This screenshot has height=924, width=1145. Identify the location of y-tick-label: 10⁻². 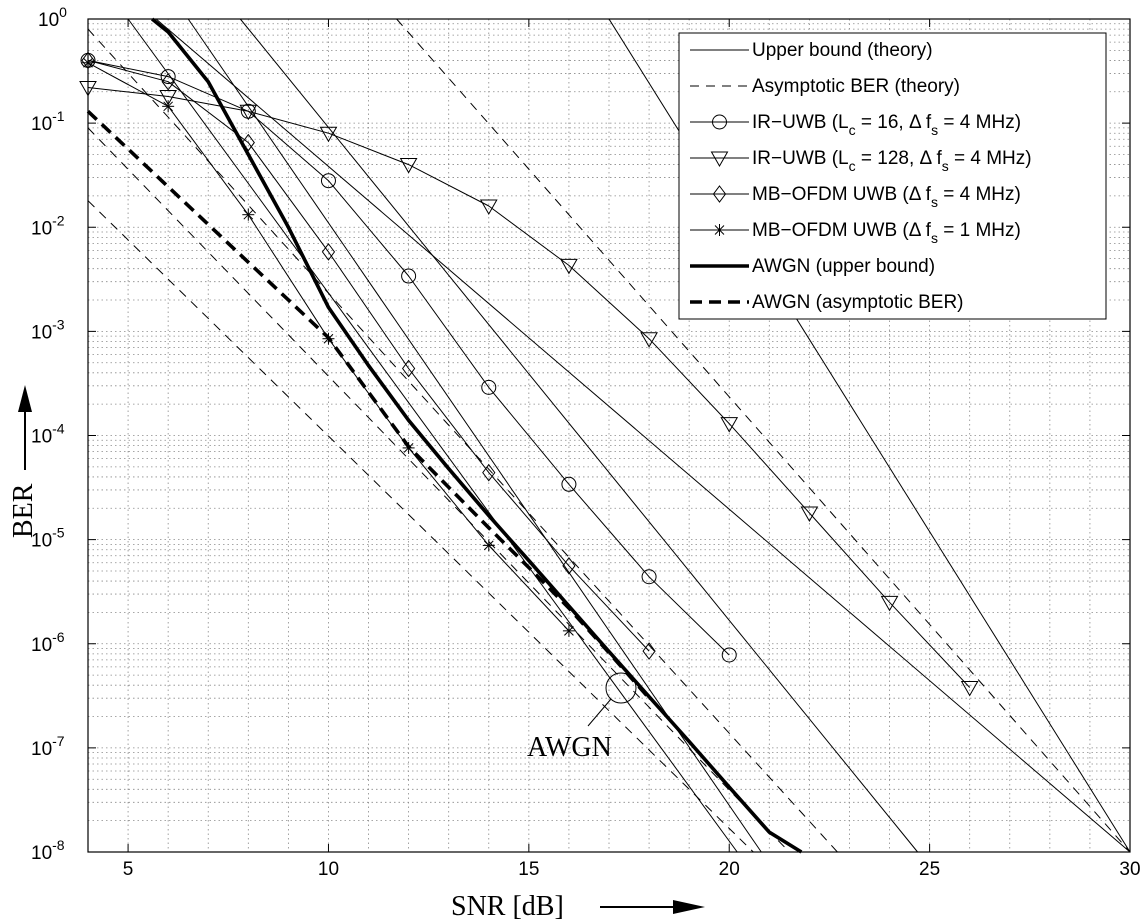
(48, 225).